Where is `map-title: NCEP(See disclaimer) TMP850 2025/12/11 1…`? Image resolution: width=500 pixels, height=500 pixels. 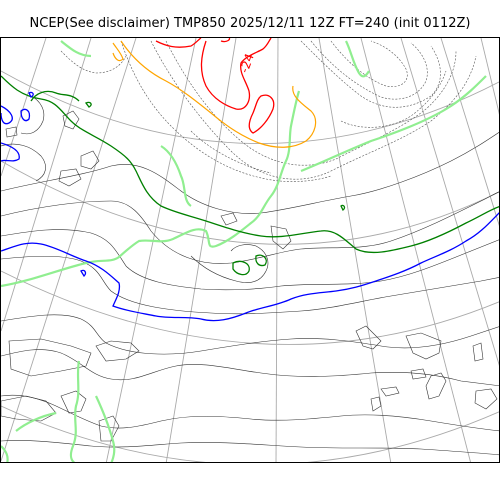
map-title: NCEP(See disclaimer) TMP850 2025/12/11 1… is located at coordinates (250, 23).